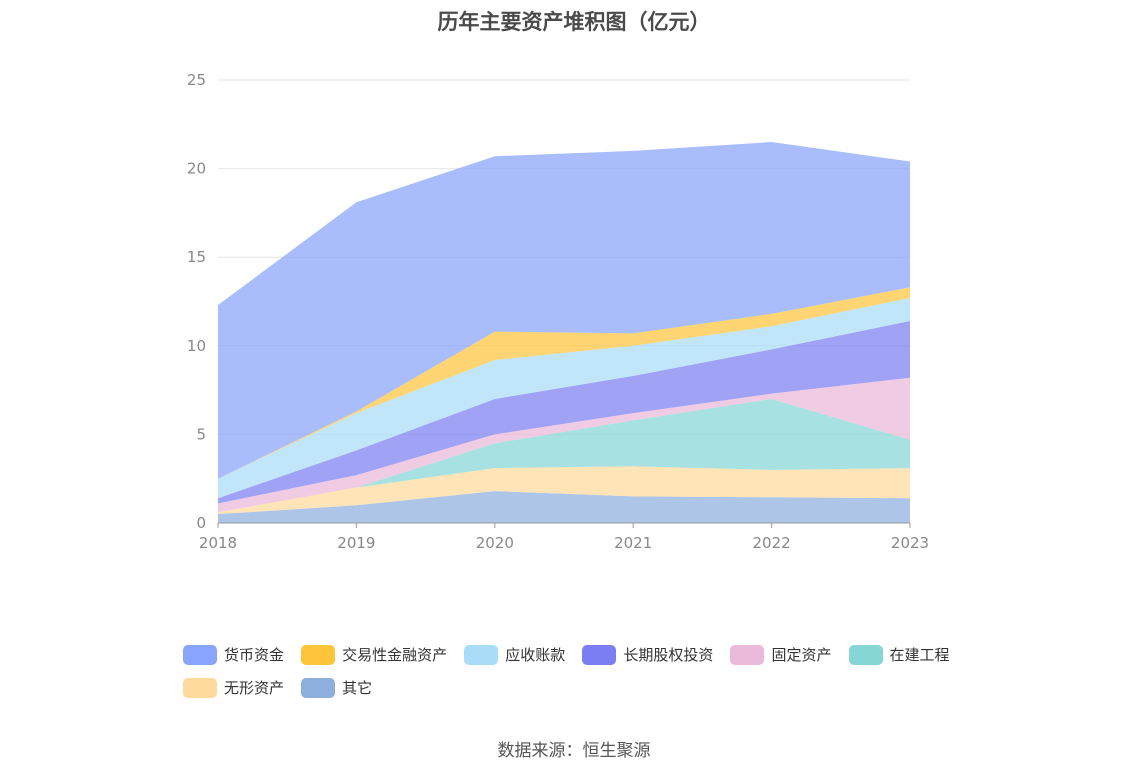 The image size is (1148, 776). Describe the element at coordinates (356, 543) in the screenshot. I see `x-tick-label: 2019` at that location.